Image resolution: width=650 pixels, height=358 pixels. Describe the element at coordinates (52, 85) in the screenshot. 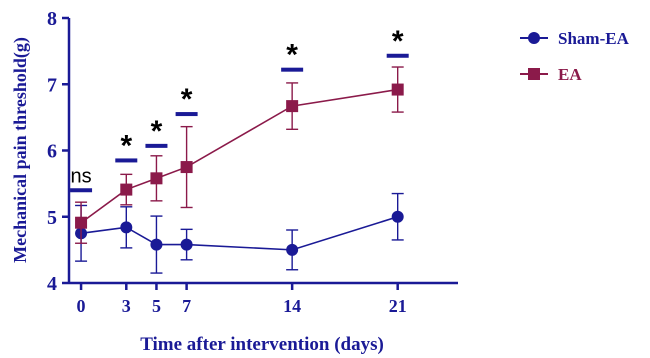

I see `y-tick-label: 7` at that location.